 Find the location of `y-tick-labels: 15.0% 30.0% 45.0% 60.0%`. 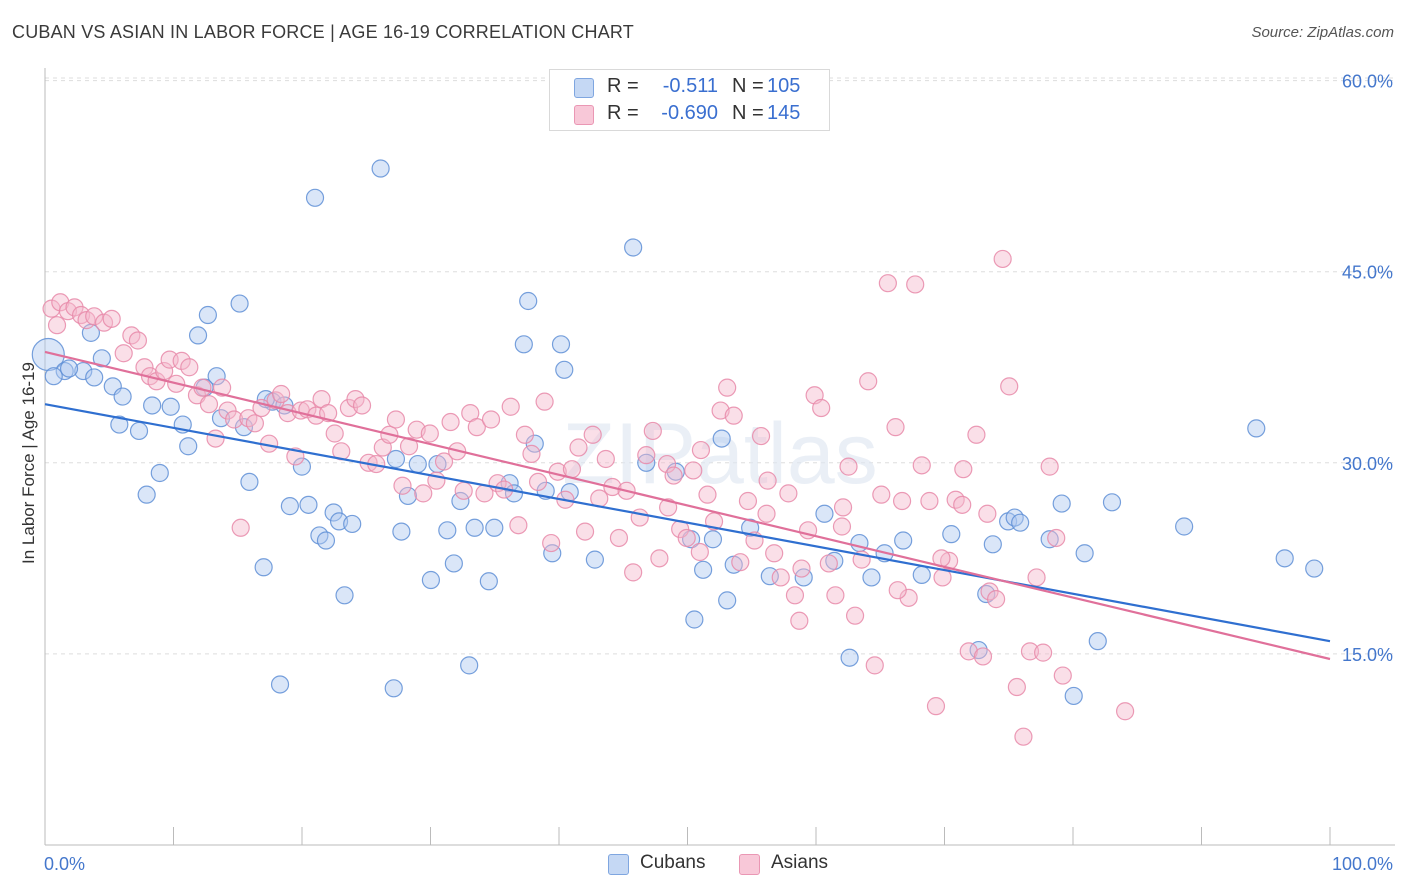

y-tick-labels: 15.0% 30.0% 45.0% 60.0% is located at coordinates (1367, 368).